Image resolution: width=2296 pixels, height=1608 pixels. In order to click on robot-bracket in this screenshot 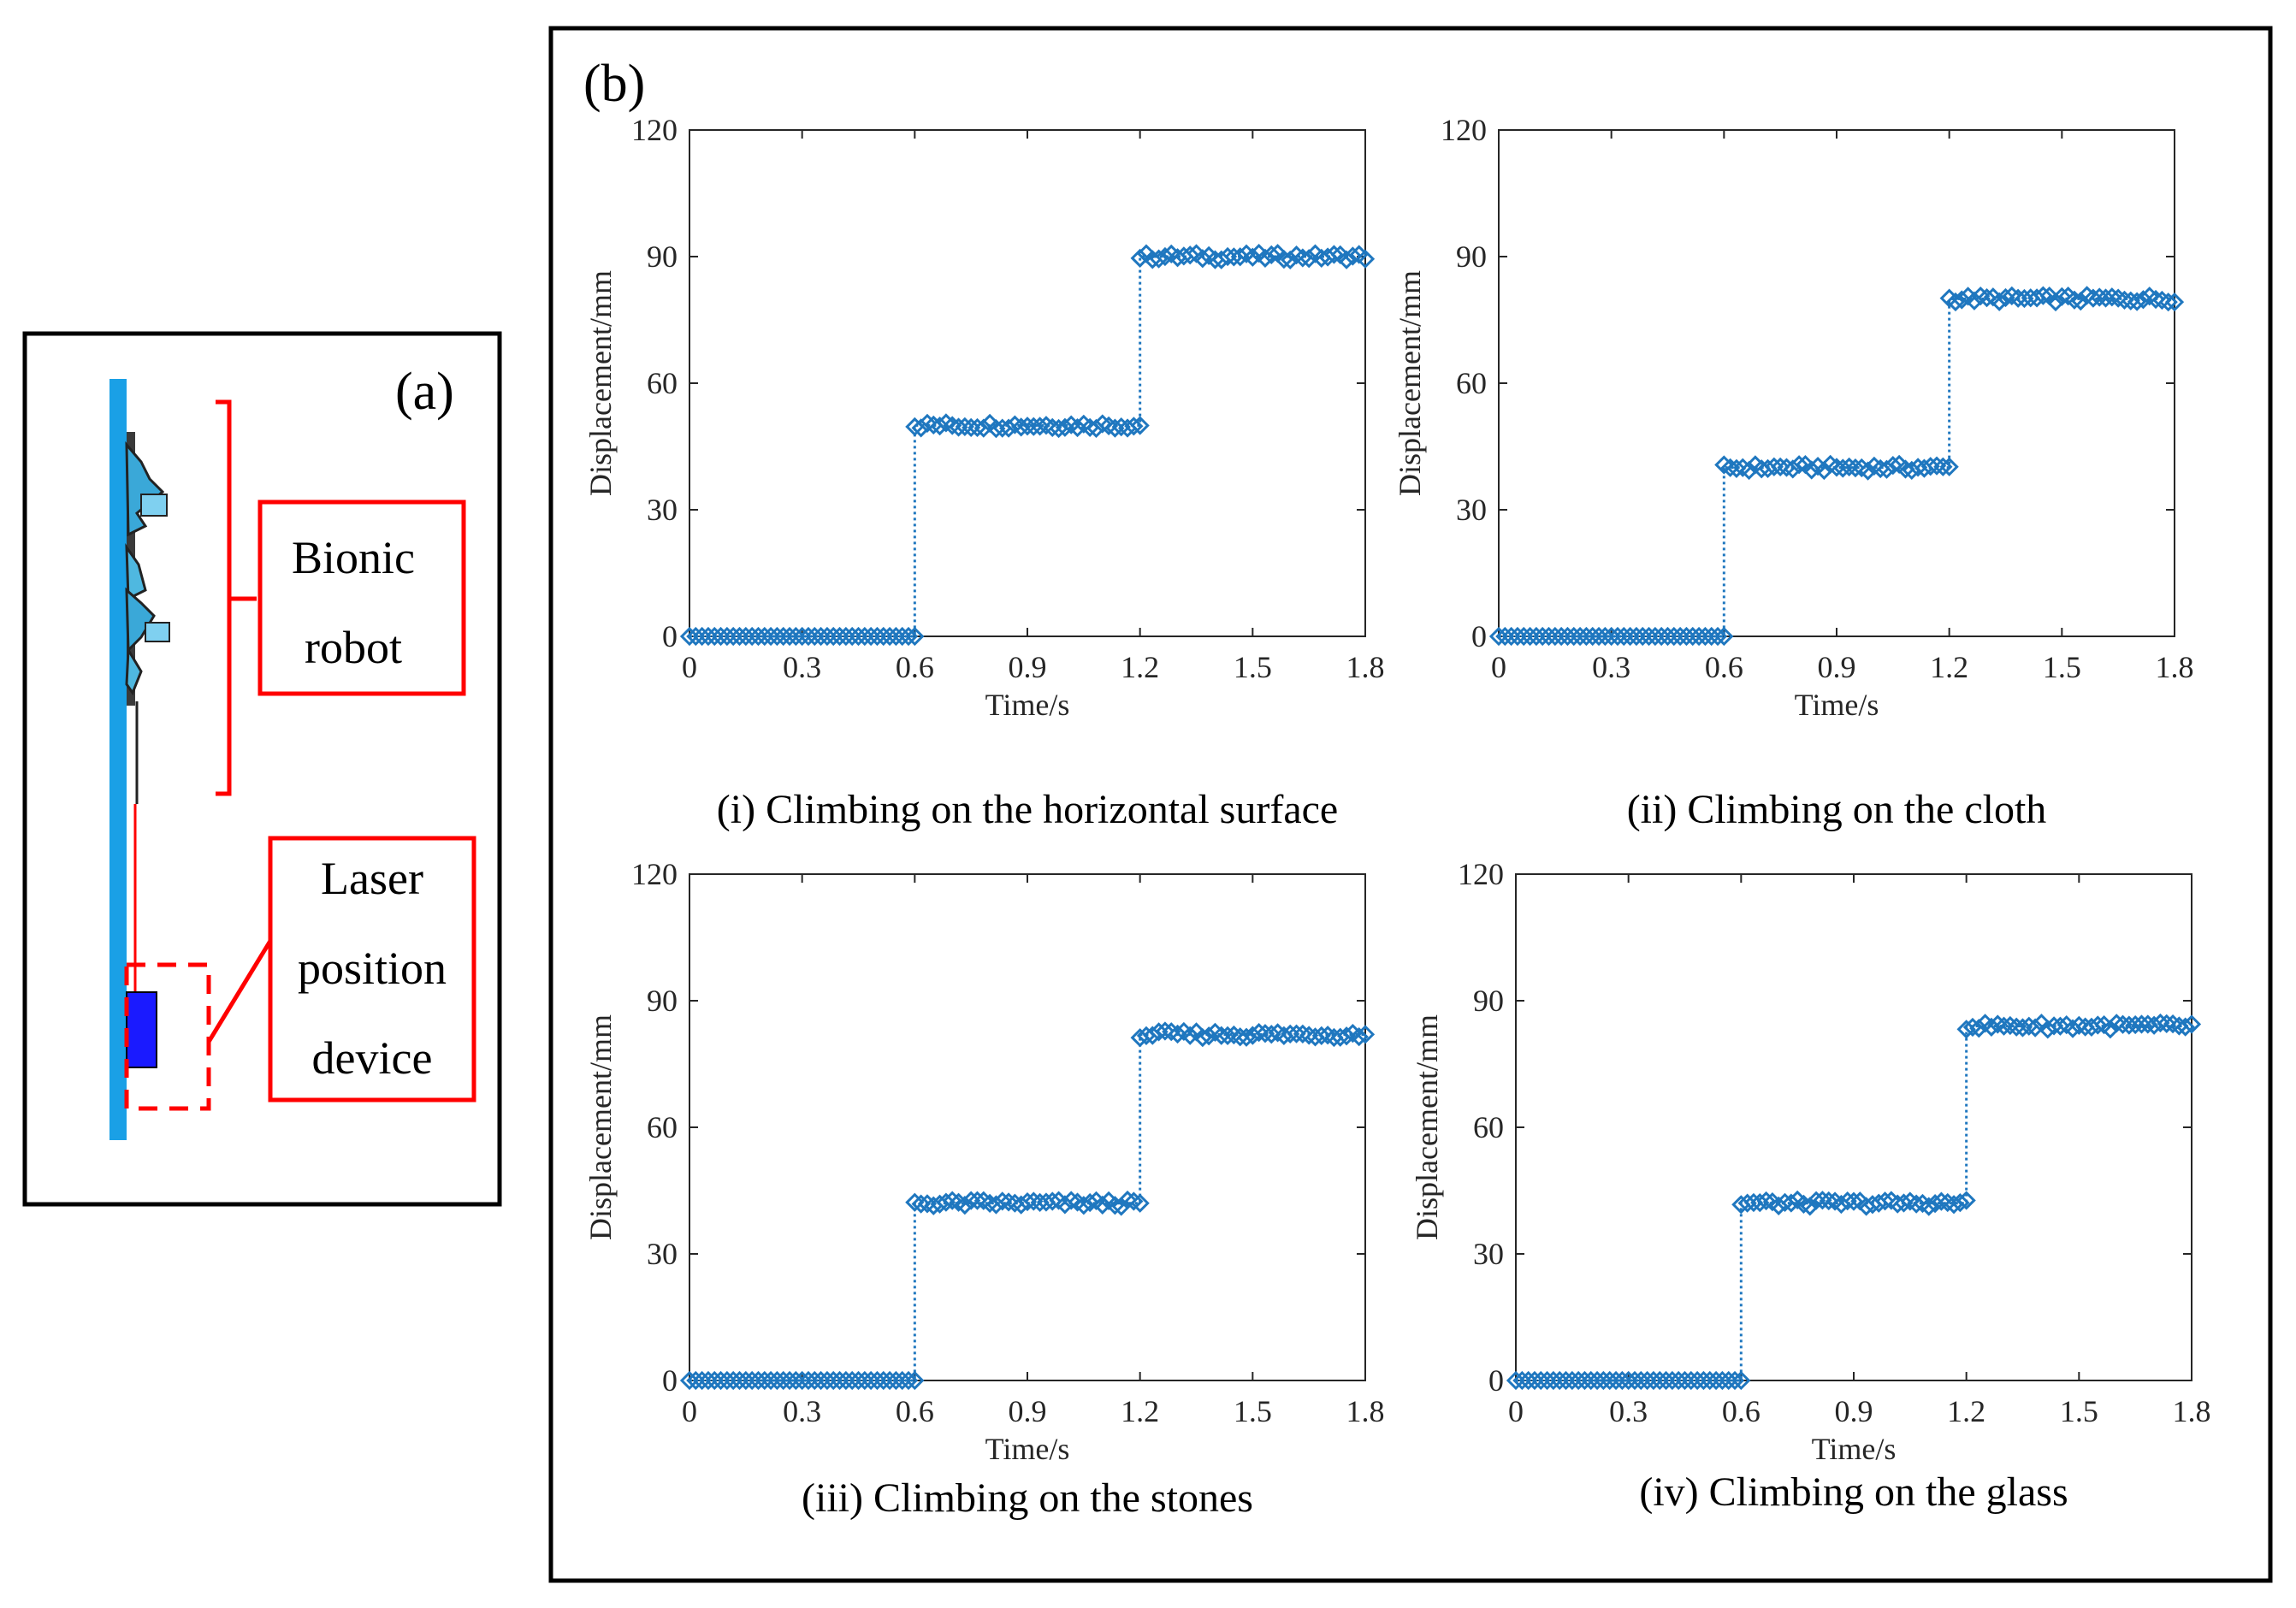, I will do `click(236, 597)`.